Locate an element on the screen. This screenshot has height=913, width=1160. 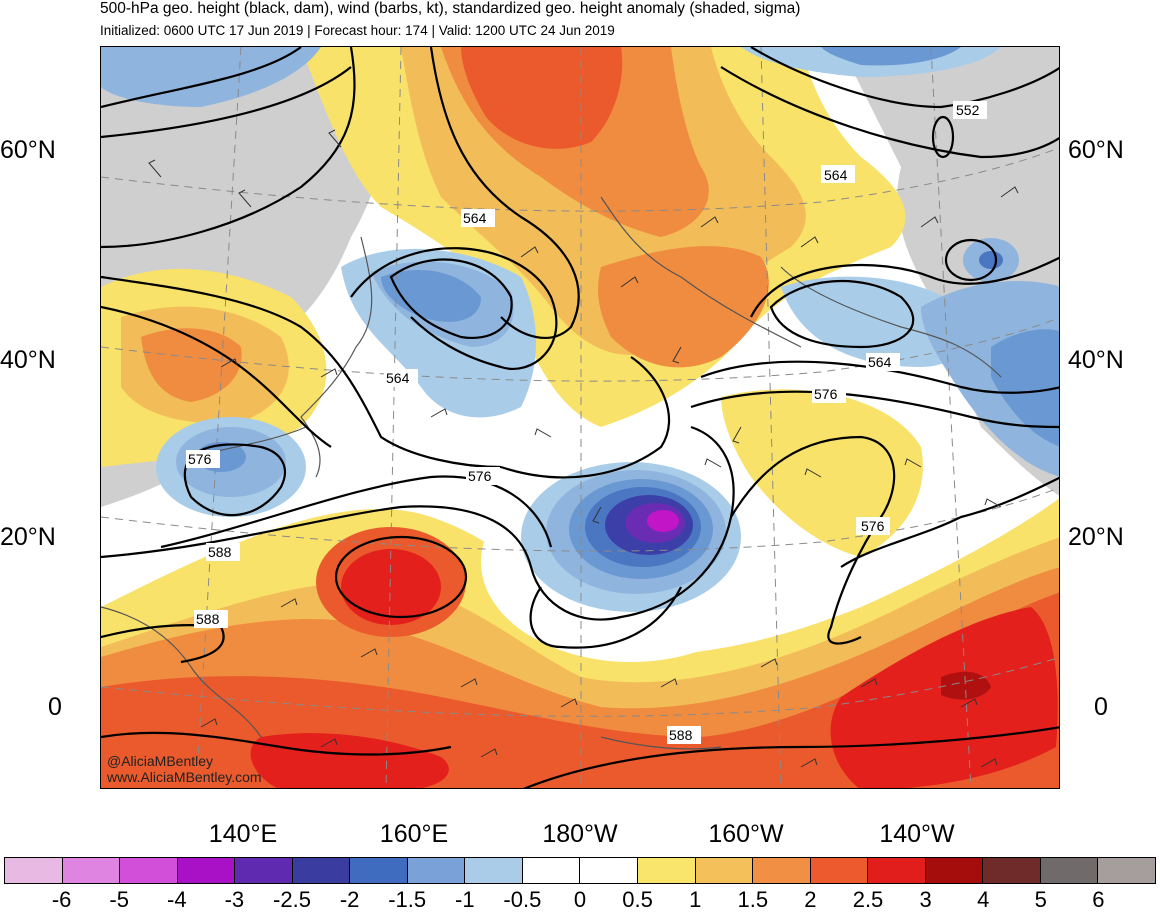
contour-label-552: 552 is located at coordinates (968, 110).